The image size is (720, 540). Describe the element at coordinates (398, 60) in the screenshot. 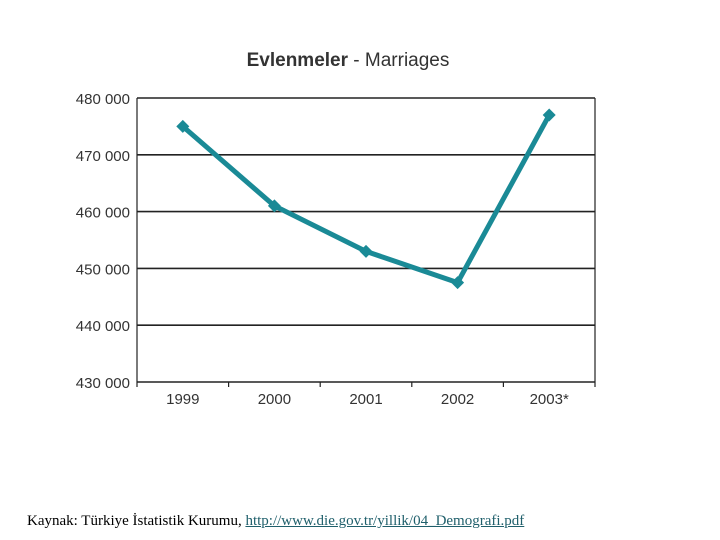

I see `chart-title-rest: - Marriages` at that location.